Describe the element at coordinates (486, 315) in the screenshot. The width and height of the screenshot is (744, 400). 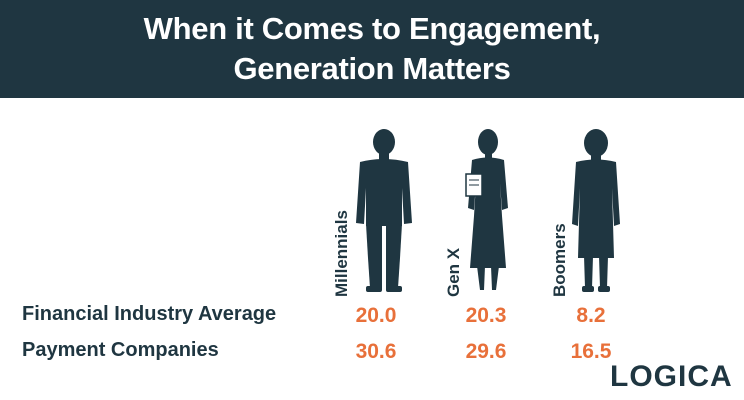
I see `value-financial-genx: 20.3` at that location.